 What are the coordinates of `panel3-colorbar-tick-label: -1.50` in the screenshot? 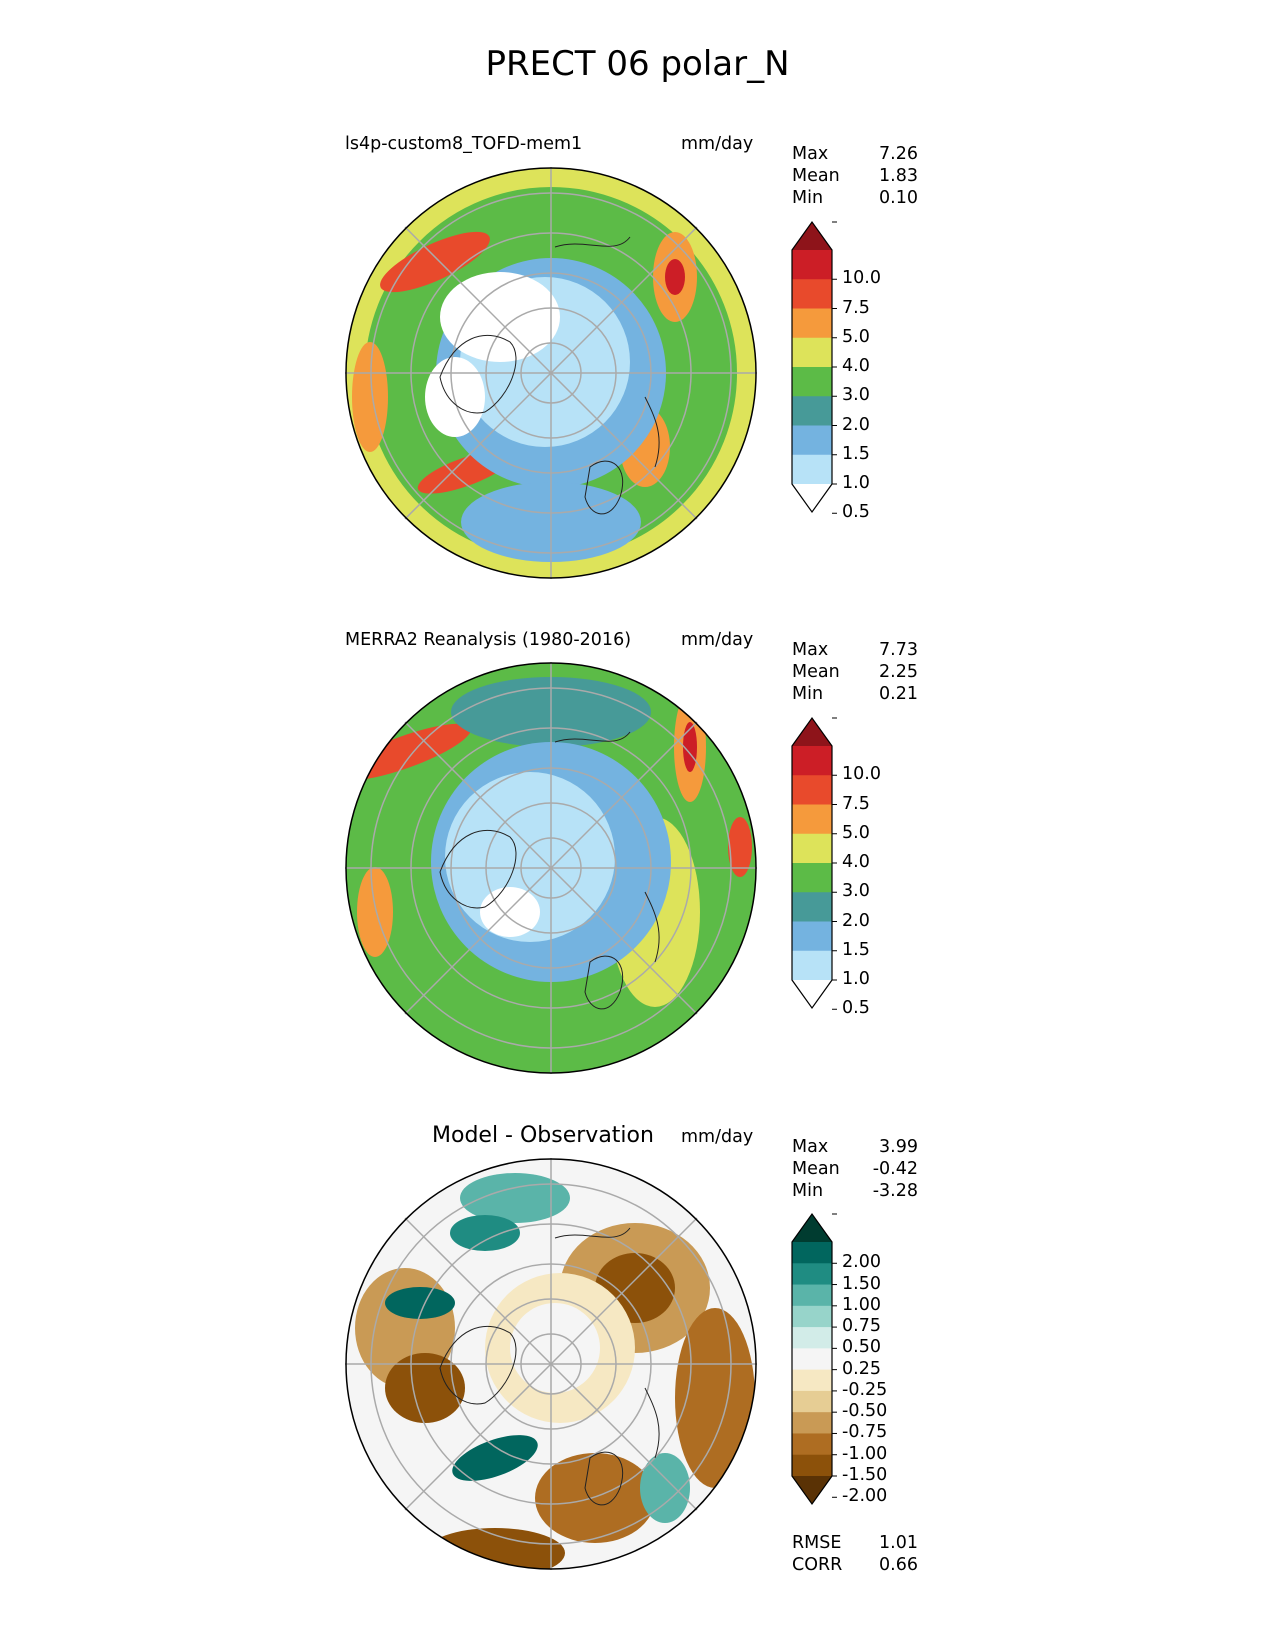 It's located at (865, 1475).